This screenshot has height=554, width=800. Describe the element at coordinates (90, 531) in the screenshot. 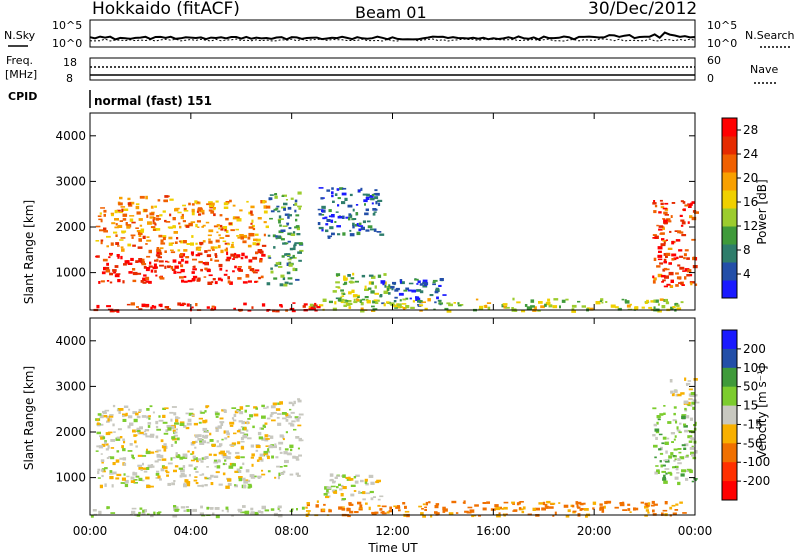

I see `x-tick-label: 00:00` at that location.